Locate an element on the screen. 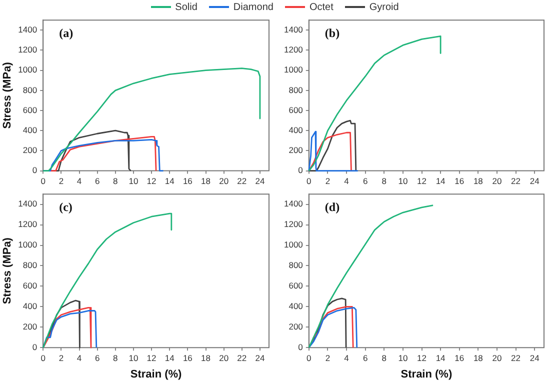 This screenshot has width=550, height=381. annotation: (c) is located at coordinates (65, 207).